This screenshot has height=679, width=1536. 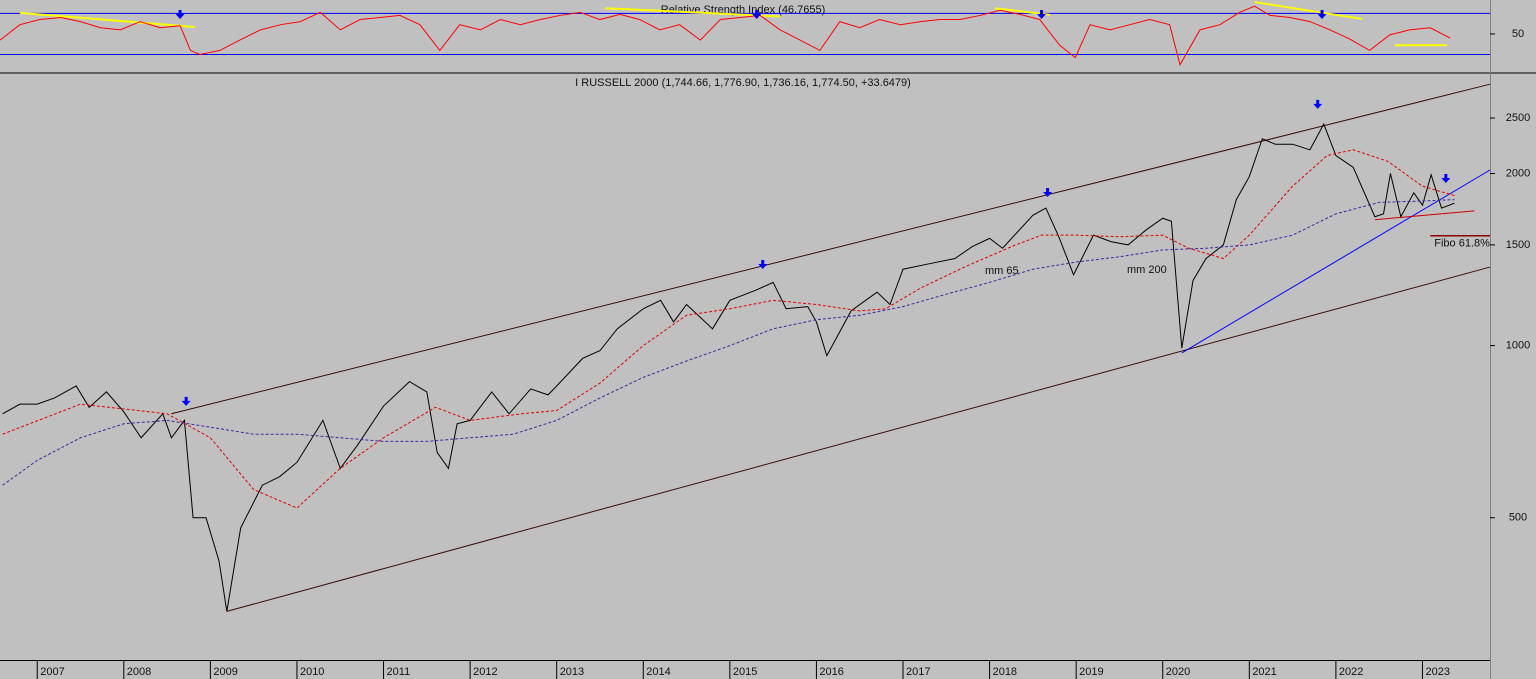 I want to click on x-tick-label: 2009, so click(x=225, y=672).